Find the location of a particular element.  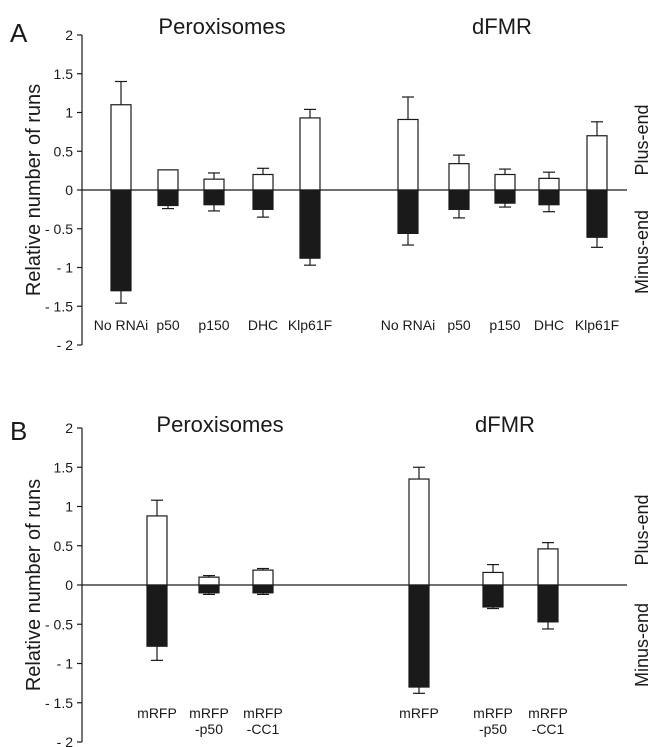

panel-letter: A is located at coordinates (19, 33).